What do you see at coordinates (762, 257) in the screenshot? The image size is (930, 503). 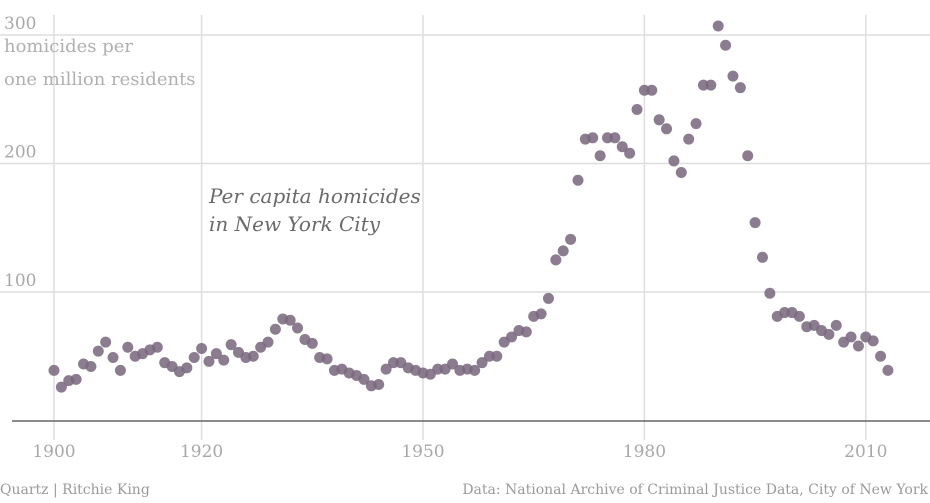 I see `data-point-1996` at bounding box center [762, 257].